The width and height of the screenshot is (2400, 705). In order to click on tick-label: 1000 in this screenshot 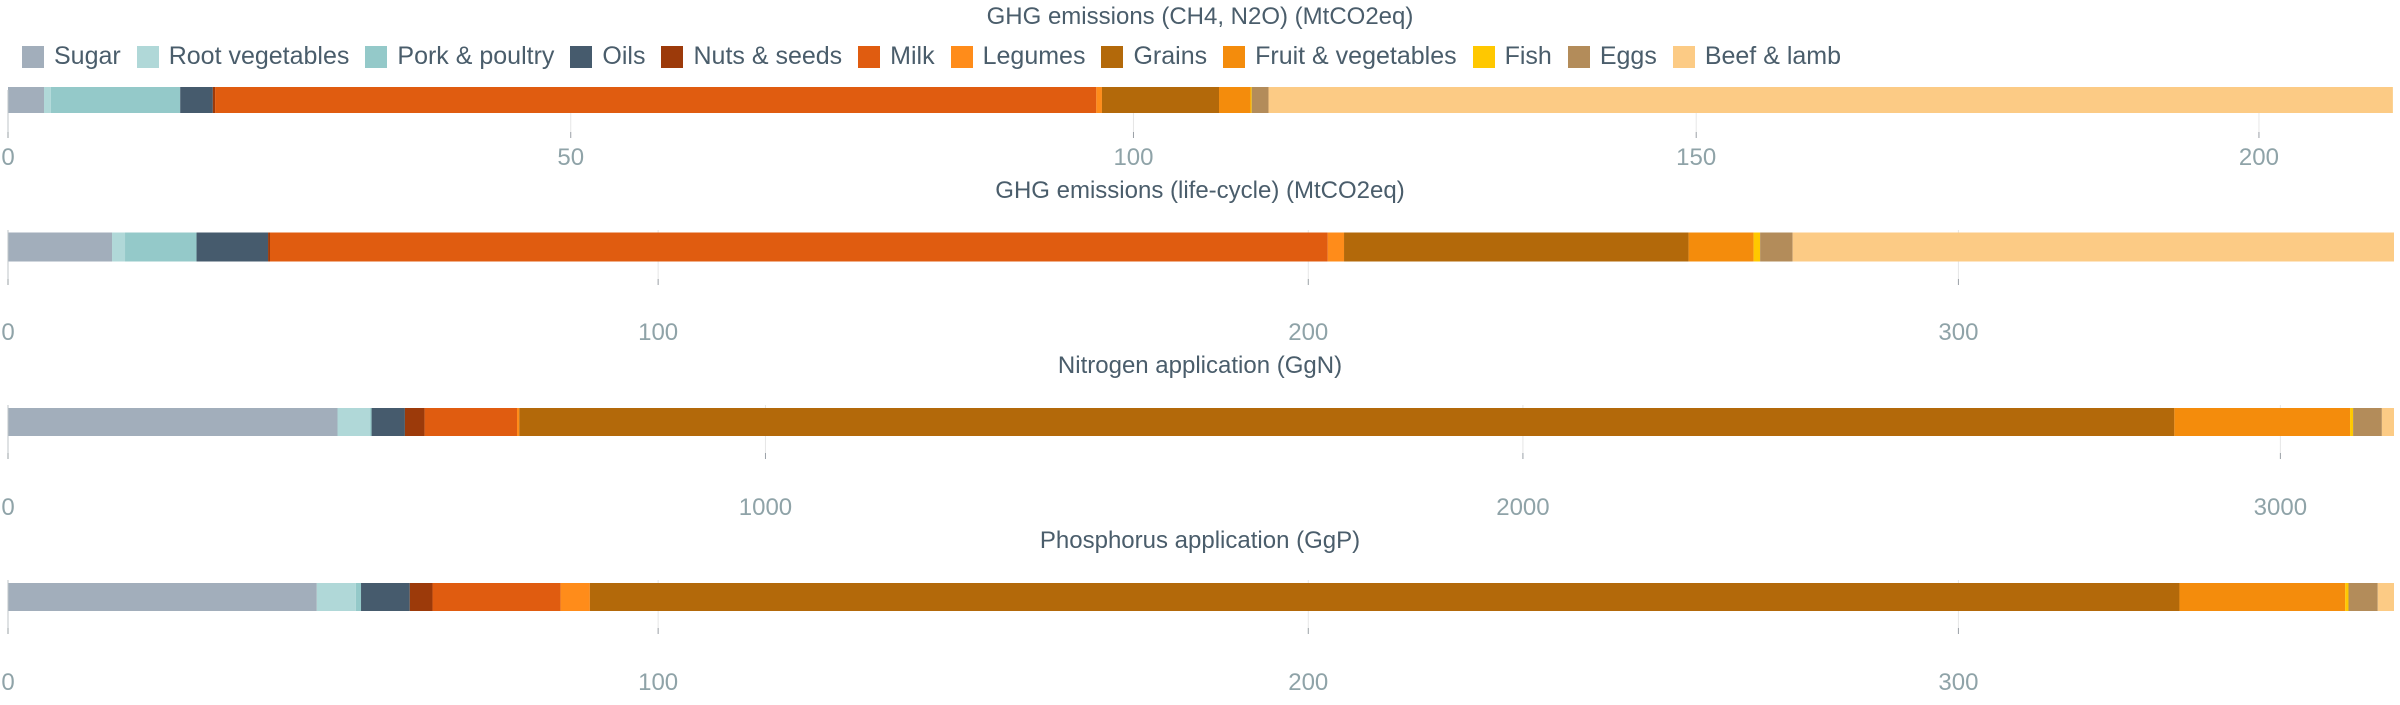, I will do `click(765, 507)`.